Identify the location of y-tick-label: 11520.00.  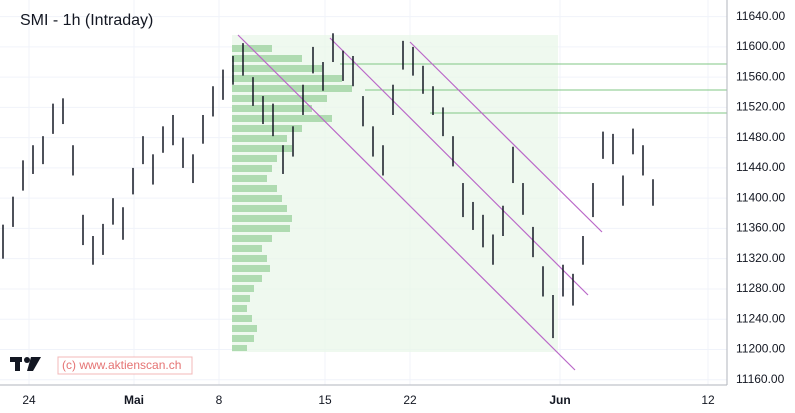
(760, 107).